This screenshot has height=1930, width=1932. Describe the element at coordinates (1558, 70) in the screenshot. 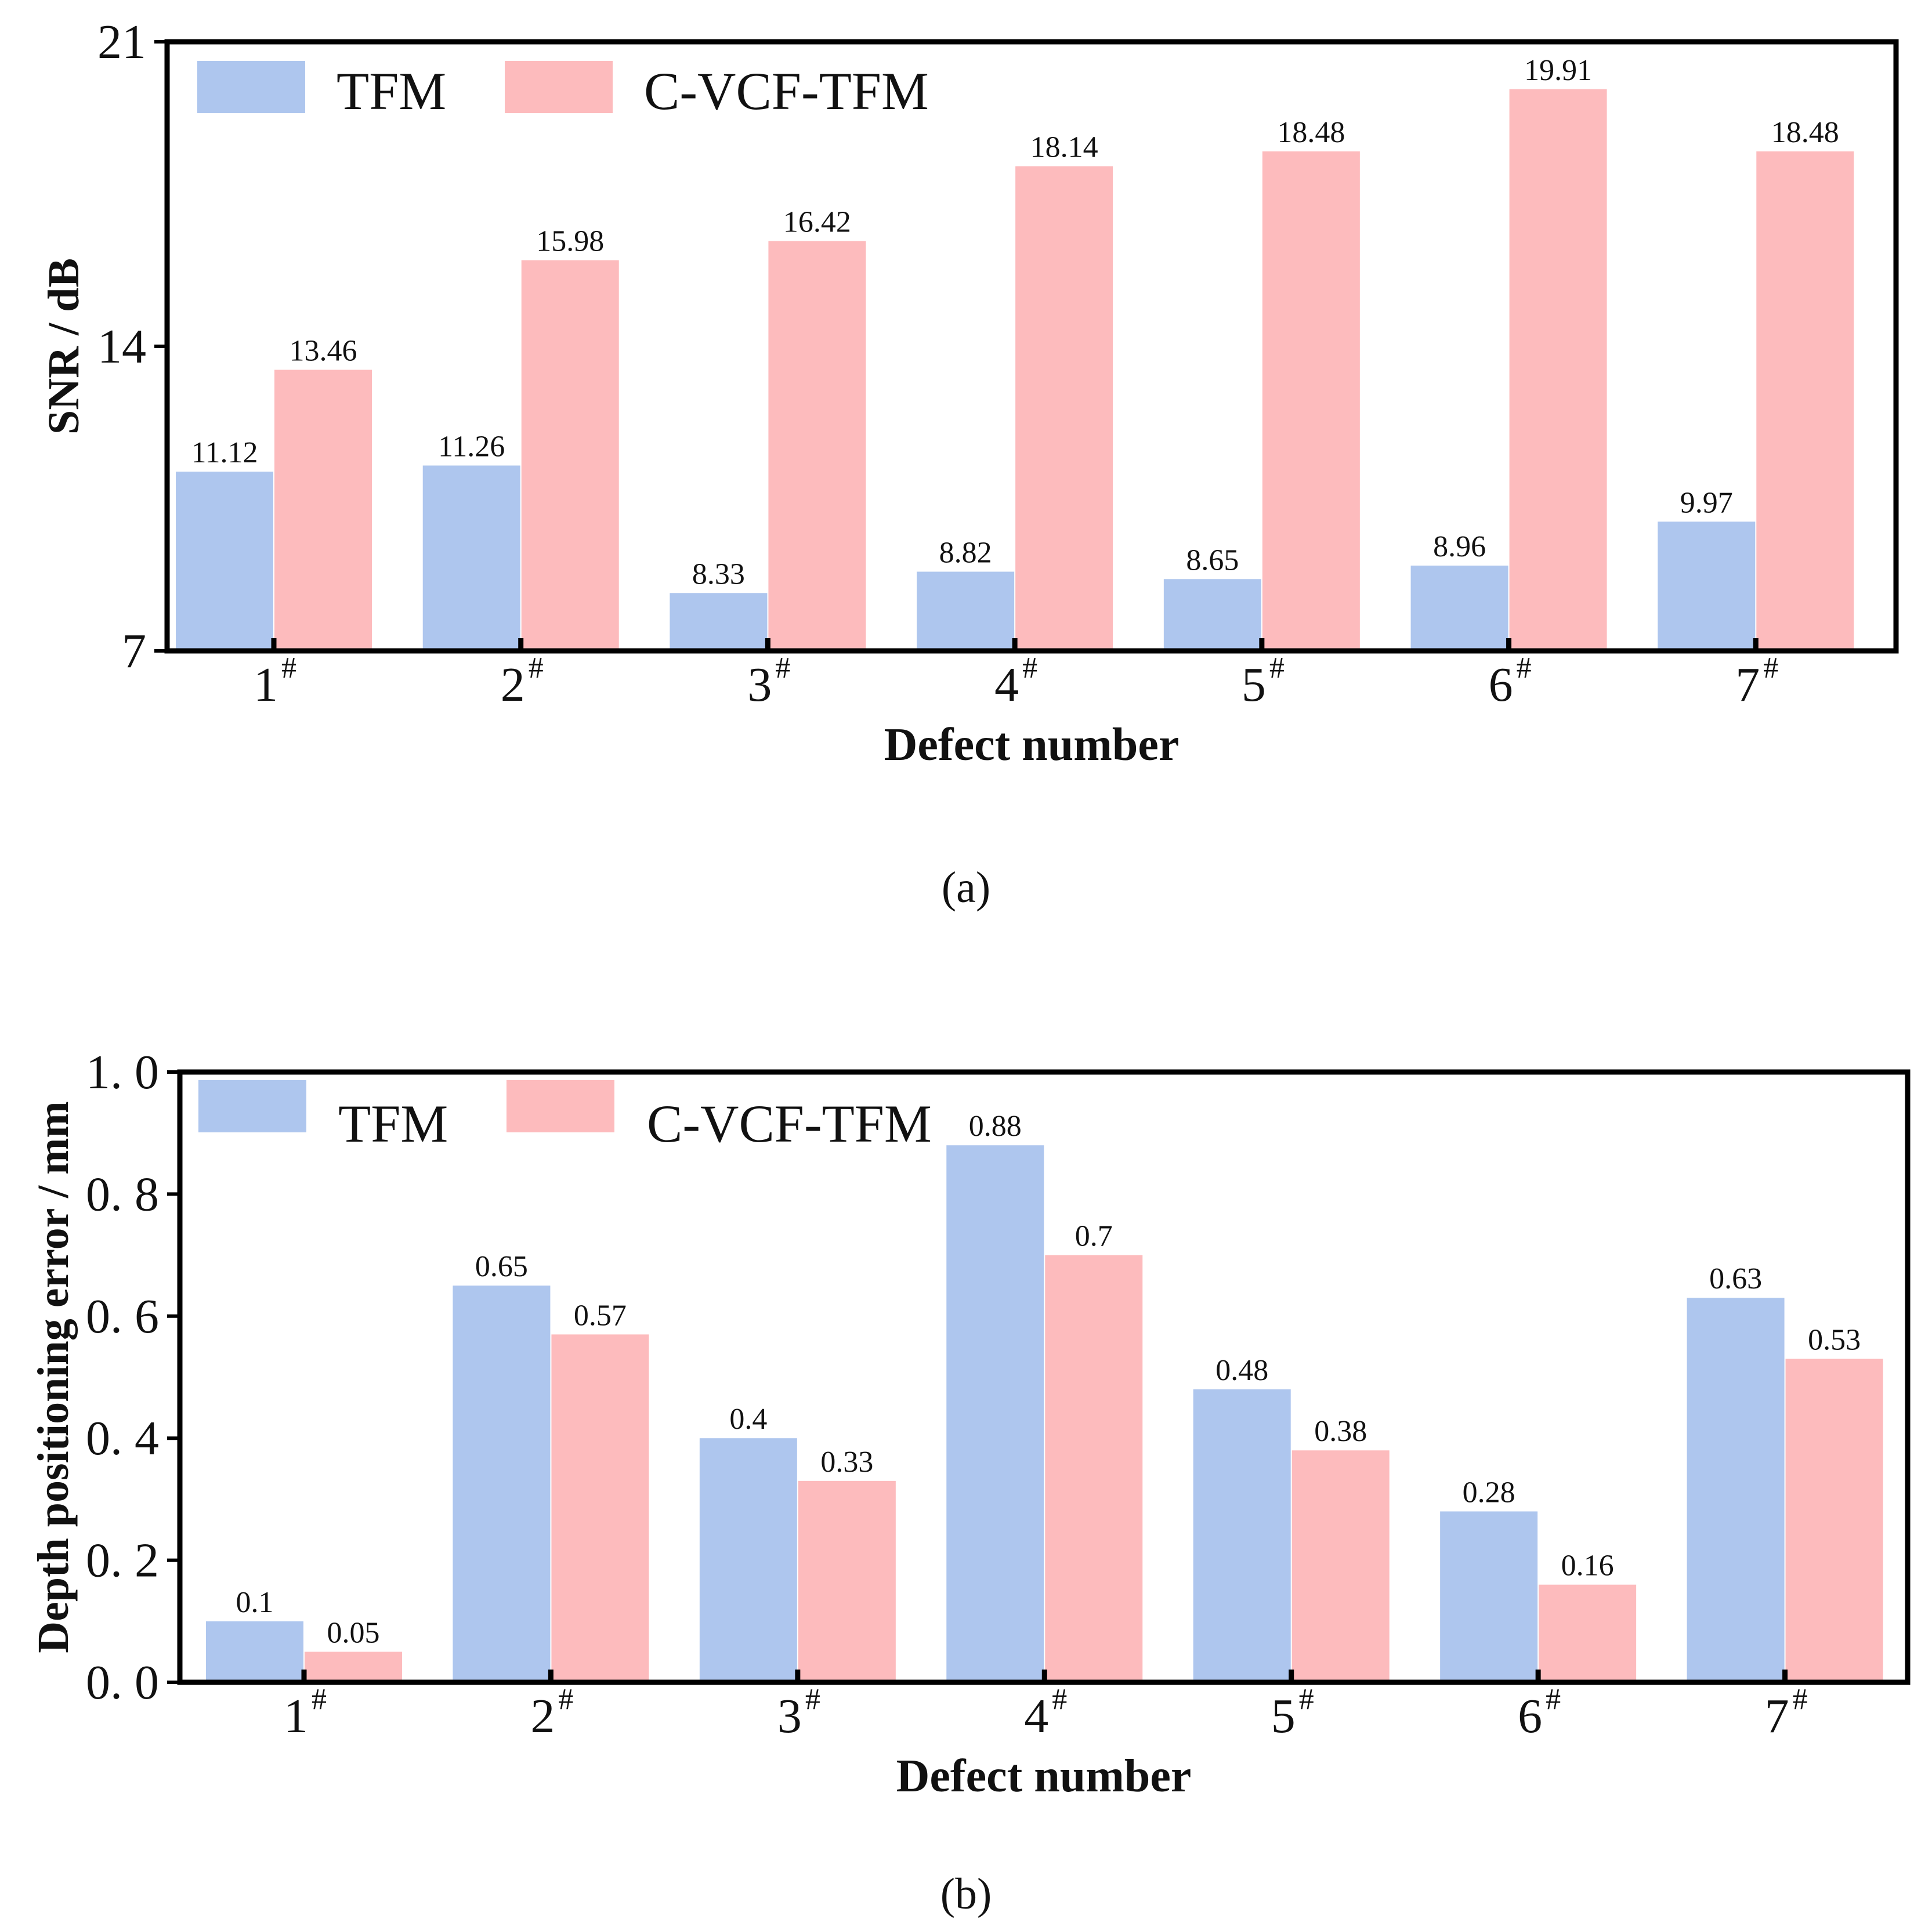

I see `data-label-c-vcf-tfm-6: 19.91` at that location.